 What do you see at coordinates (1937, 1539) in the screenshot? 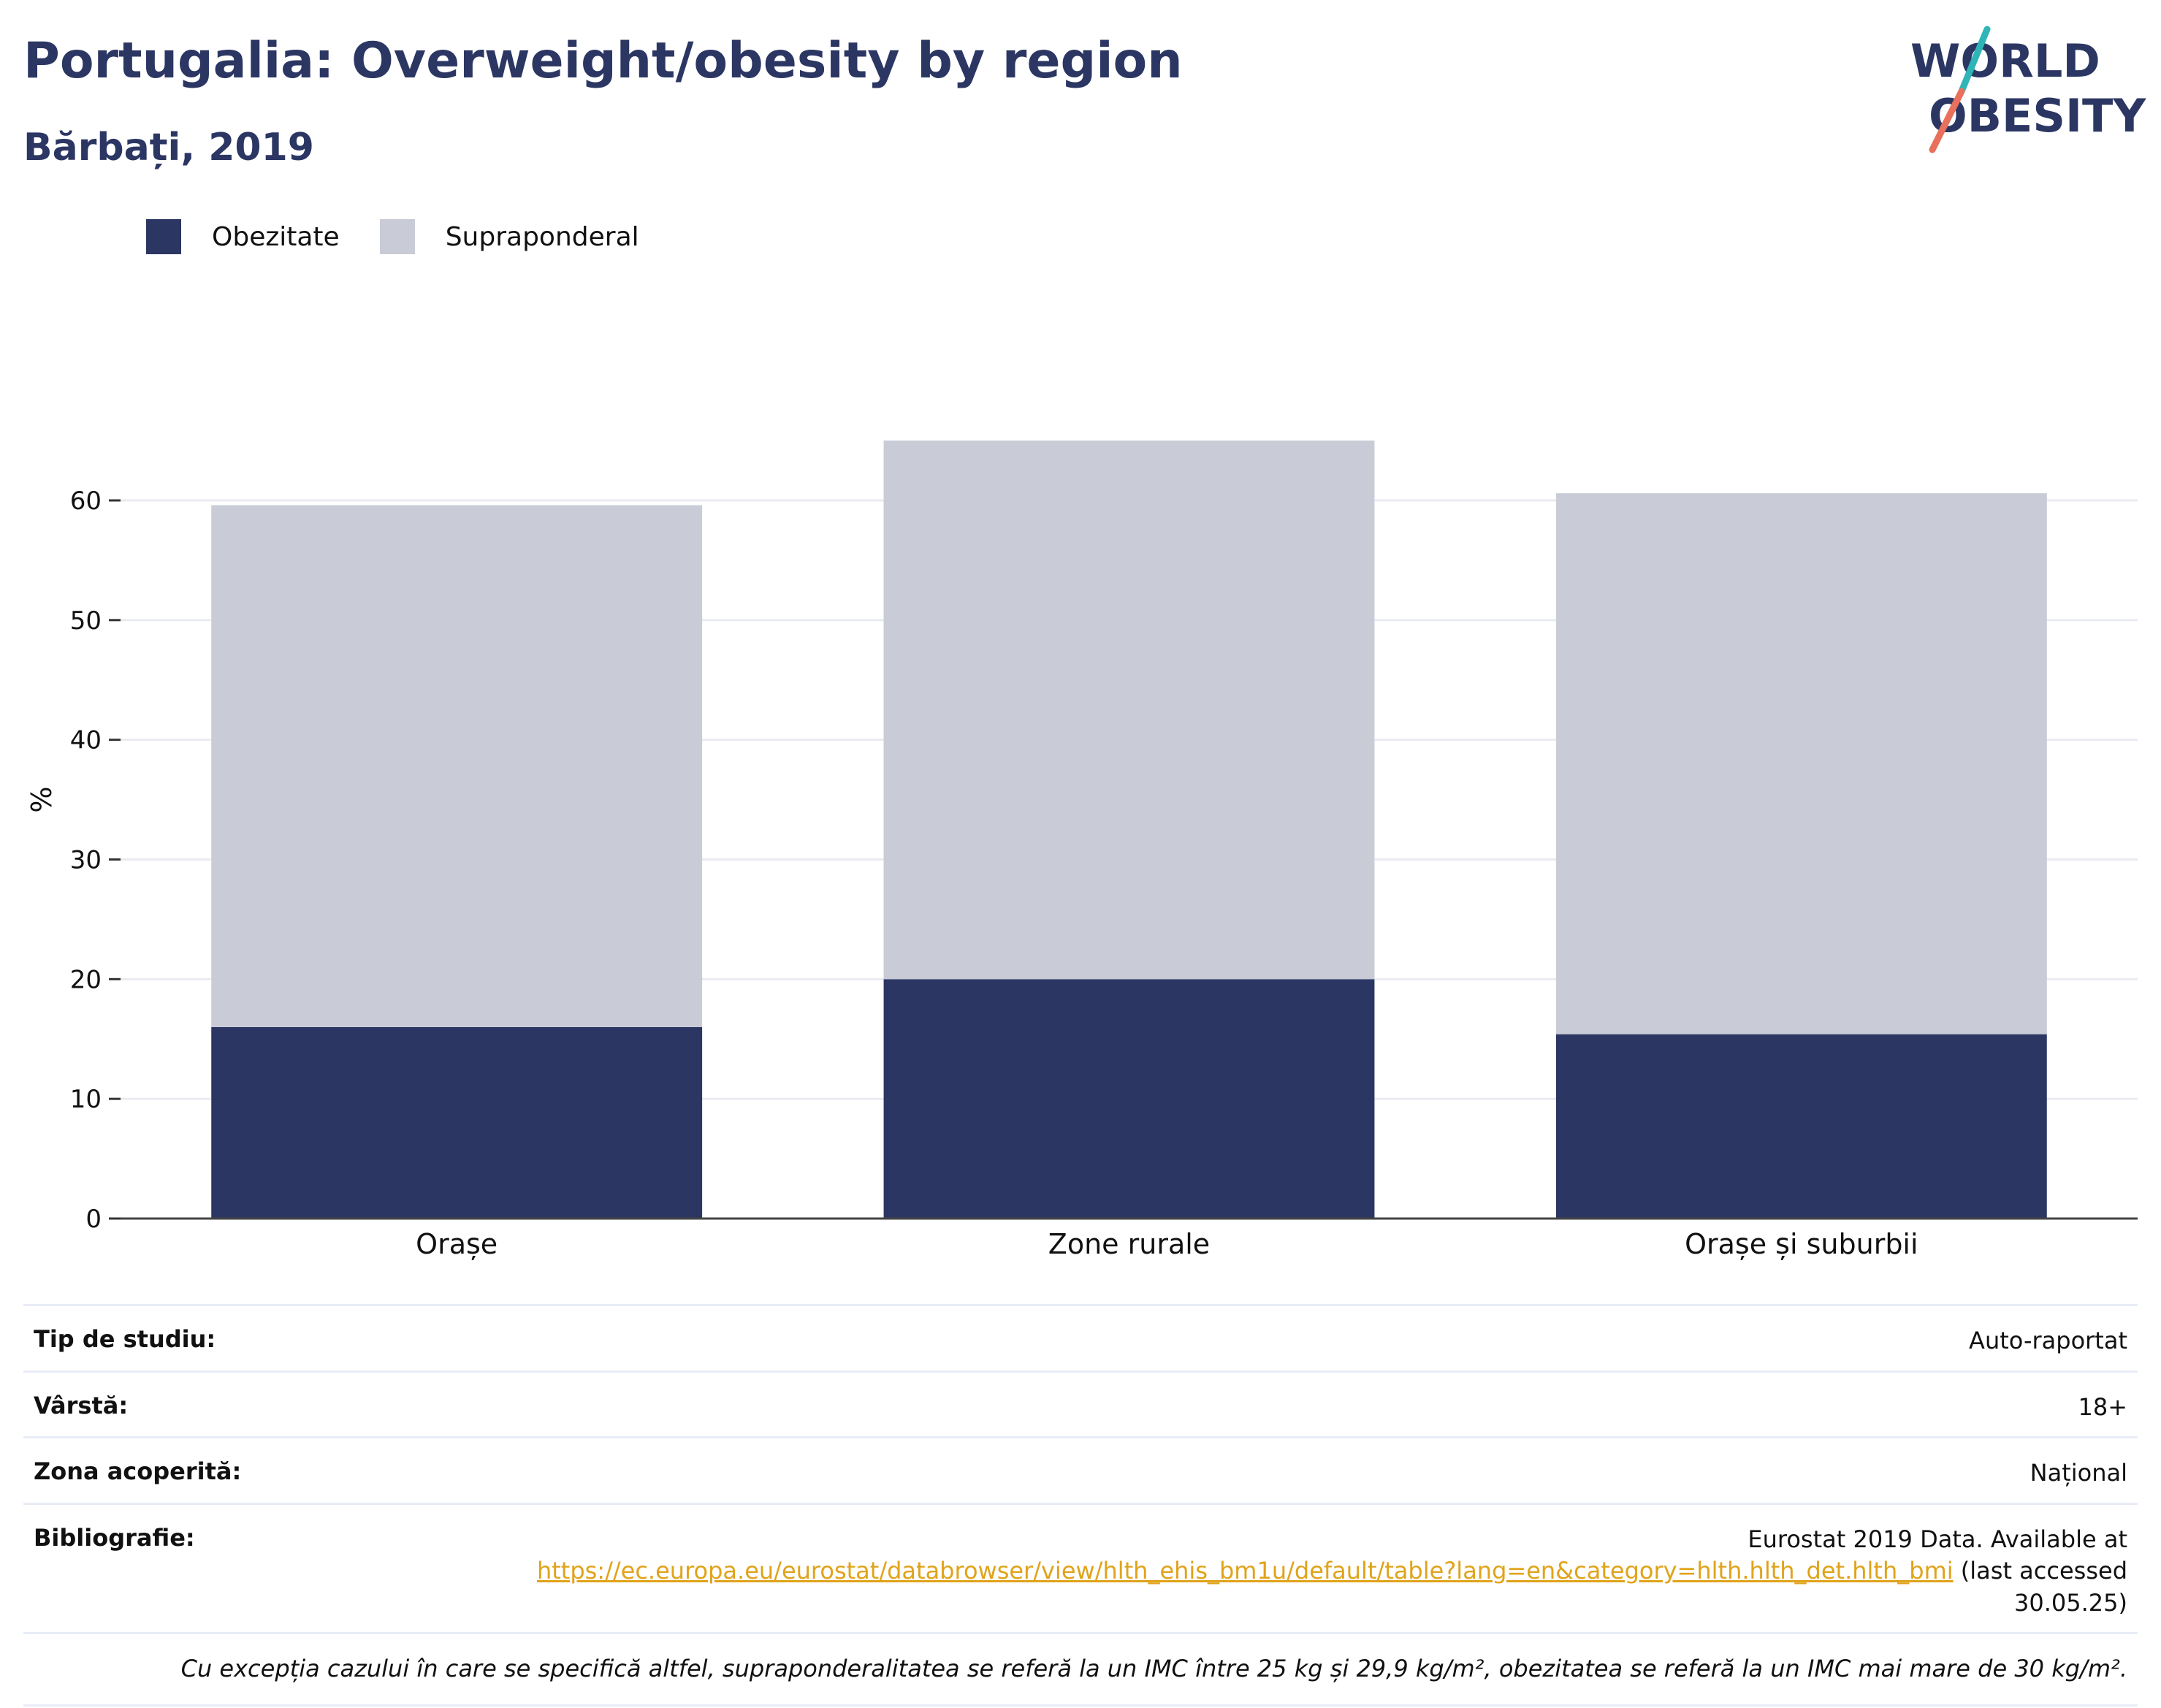
I see `bibliography-prefix: Eurostat 2019 Data. Available at` at bounding box center [1937, 1539].